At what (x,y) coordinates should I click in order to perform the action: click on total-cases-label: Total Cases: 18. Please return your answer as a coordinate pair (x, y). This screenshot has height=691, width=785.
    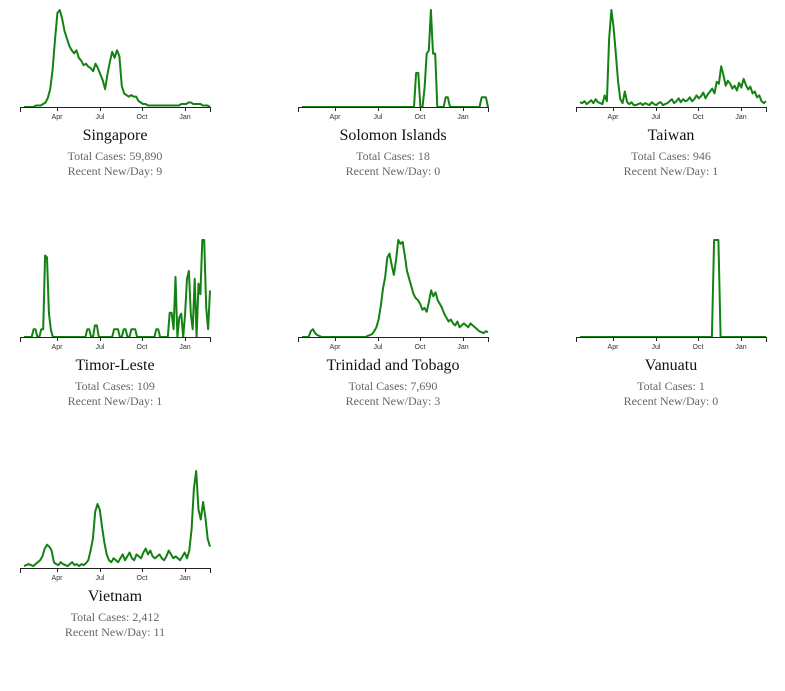
    Looking at the image, I should click on (393, 156).